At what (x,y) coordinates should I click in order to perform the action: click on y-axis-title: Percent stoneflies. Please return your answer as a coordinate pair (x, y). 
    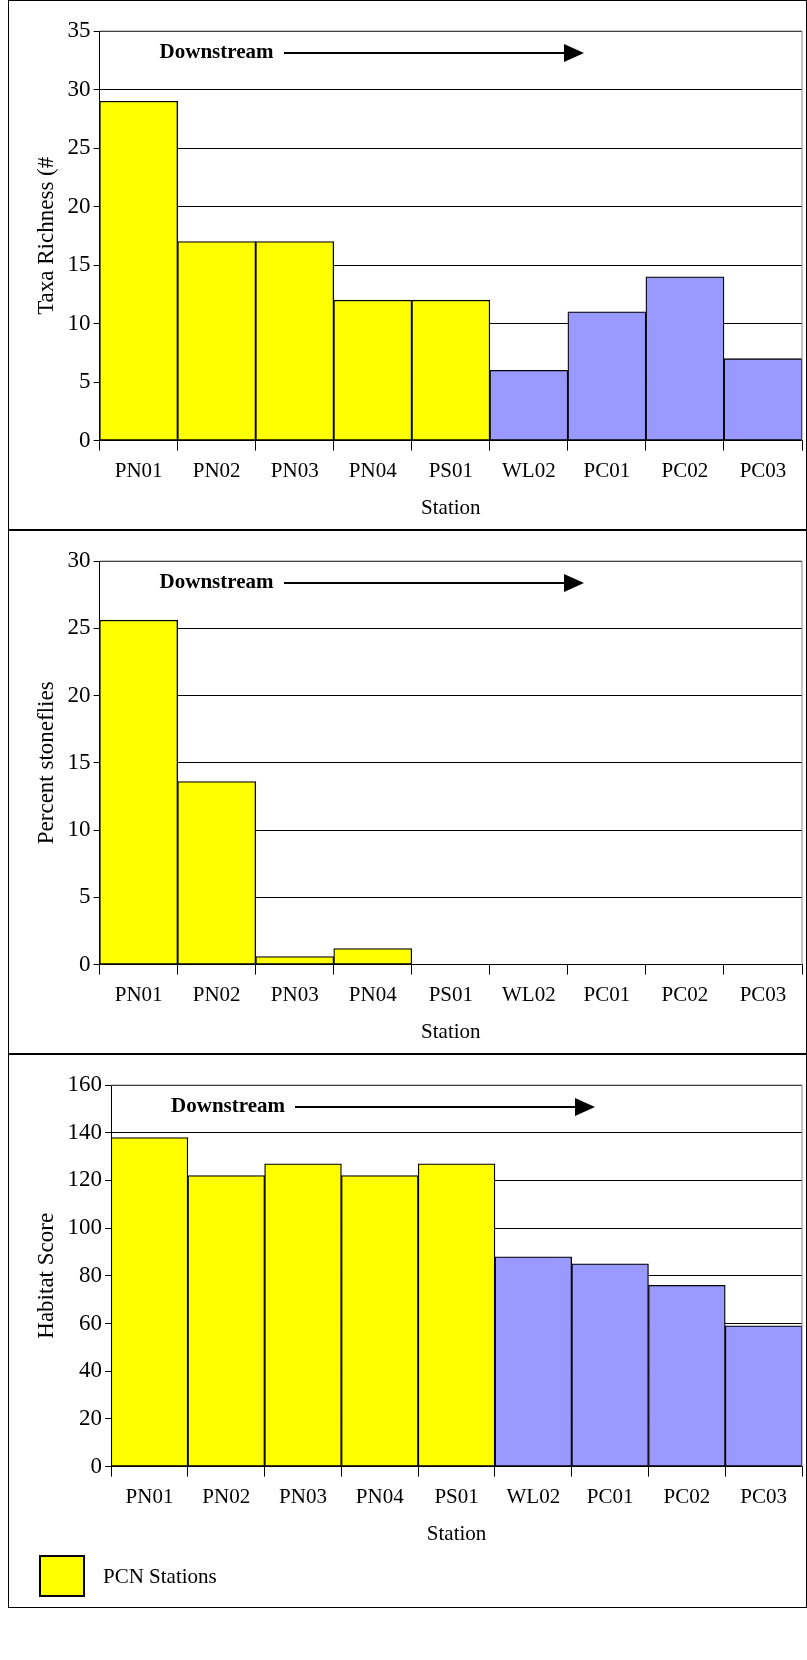
    Looking at the image, I should click on (45, 763).